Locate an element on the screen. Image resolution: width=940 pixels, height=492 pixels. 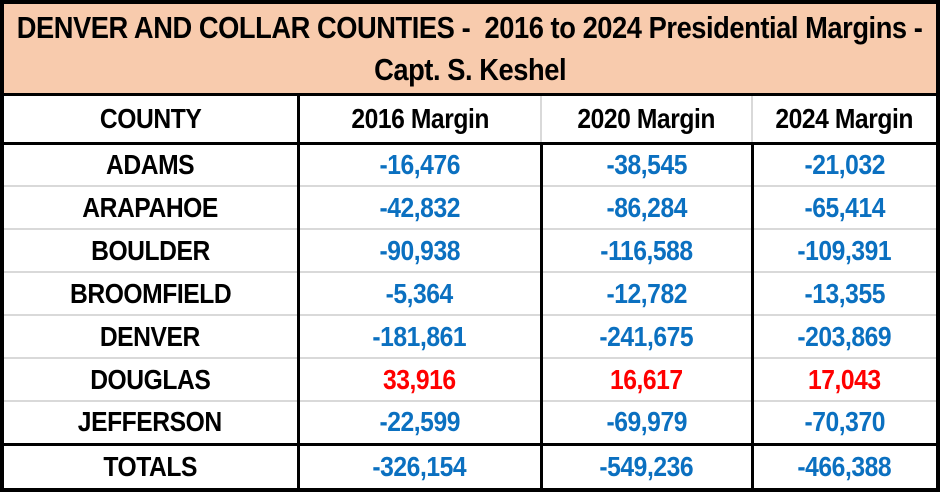
margin-value: -70,370 is located at coordinates (845, 422).